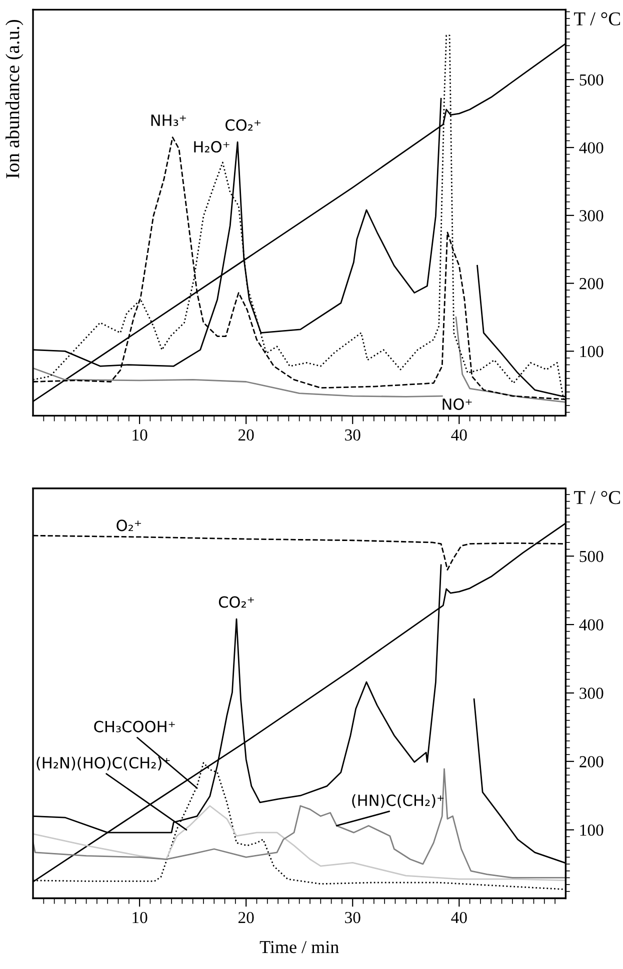 The image size is (623, 969). Describe the element at coordinates (398, 801) in the screenshot. I see `annotation: (HN)C(CH₂)⁺` at that location.